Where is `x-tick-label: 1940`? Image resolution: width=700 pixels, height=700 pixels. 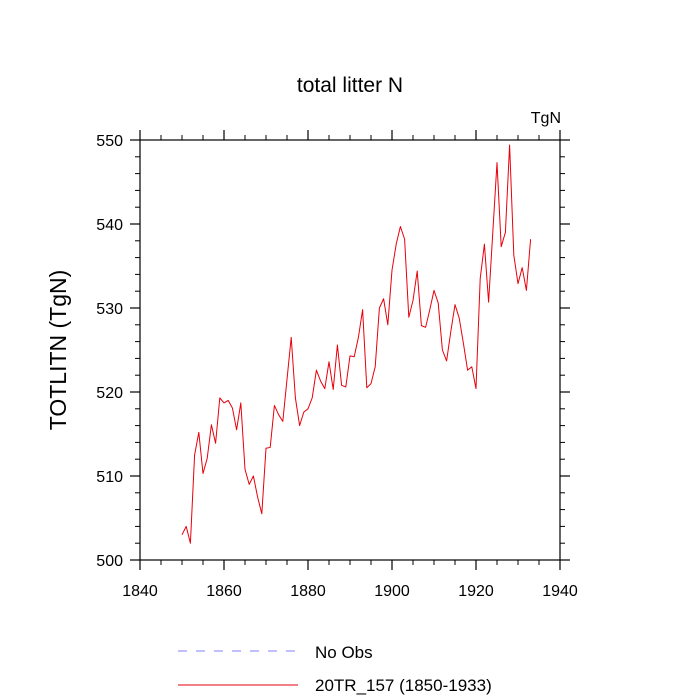 x-tick-label: 1940 is located at coordinates (560, 591).